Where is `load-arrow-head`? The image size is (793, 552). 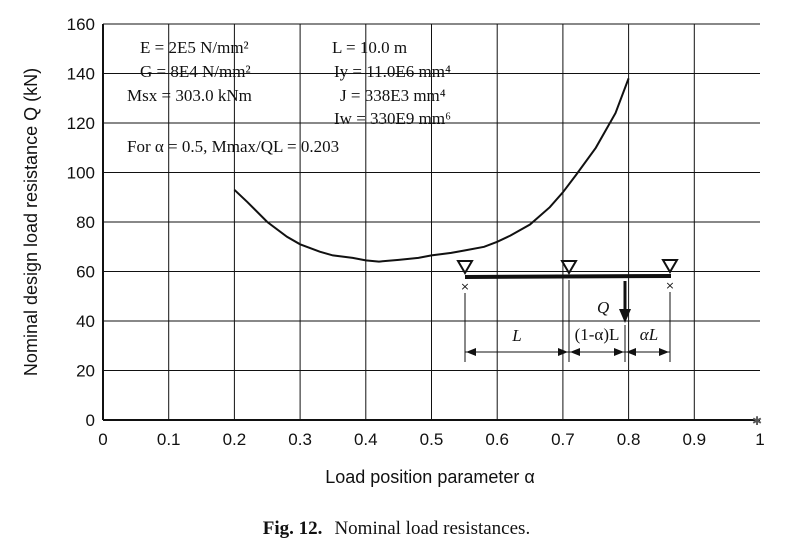
load-arrow-head is located at coordinates (625, 316).